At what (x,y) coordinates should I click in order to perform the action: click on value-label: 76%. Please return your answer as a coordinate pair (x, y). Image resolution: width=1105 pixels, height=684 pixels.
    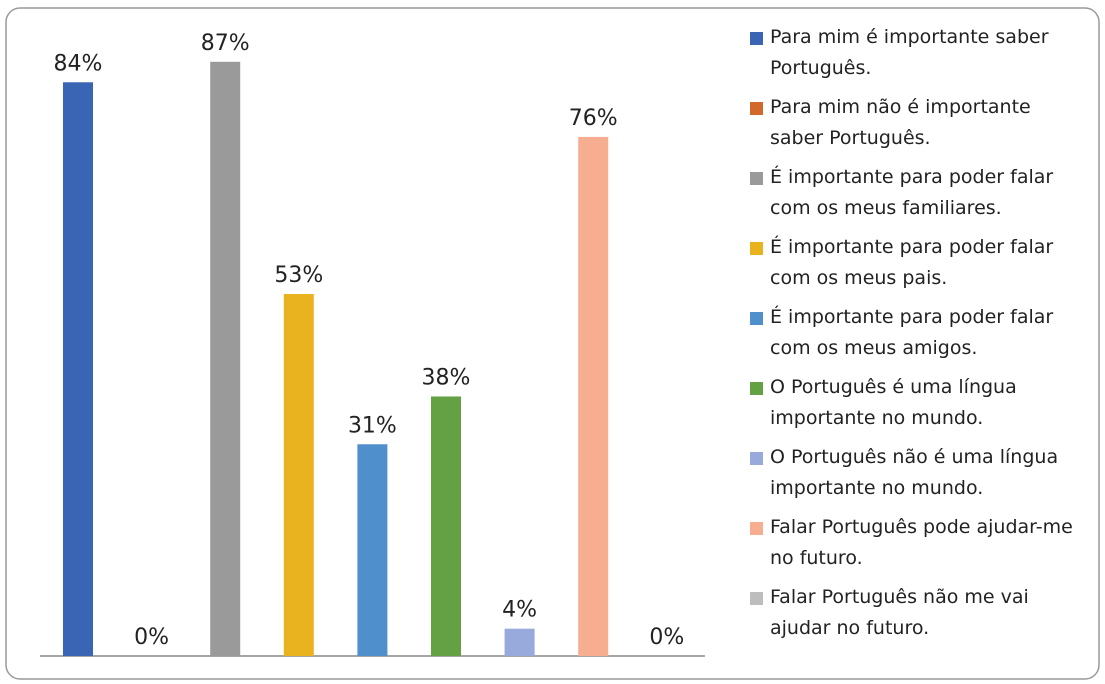
    Looking at the image, I should click on (593, 118).